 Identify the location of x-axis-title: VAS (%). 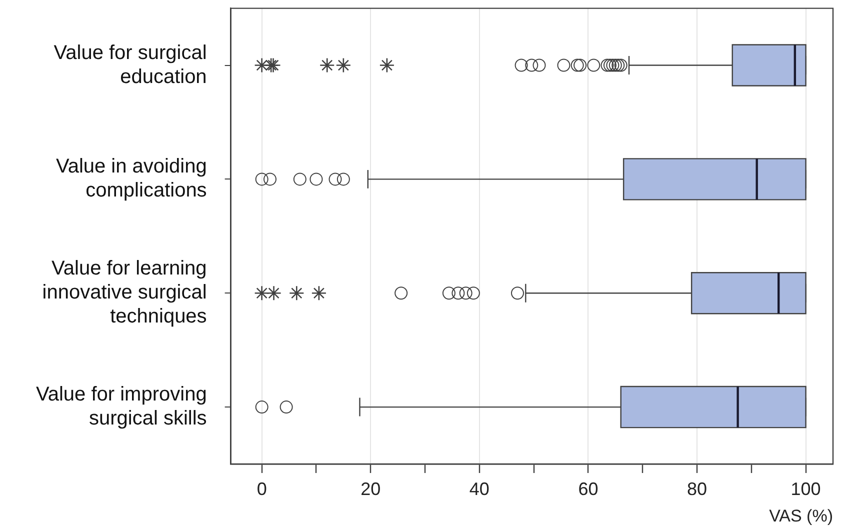
(801, 516).